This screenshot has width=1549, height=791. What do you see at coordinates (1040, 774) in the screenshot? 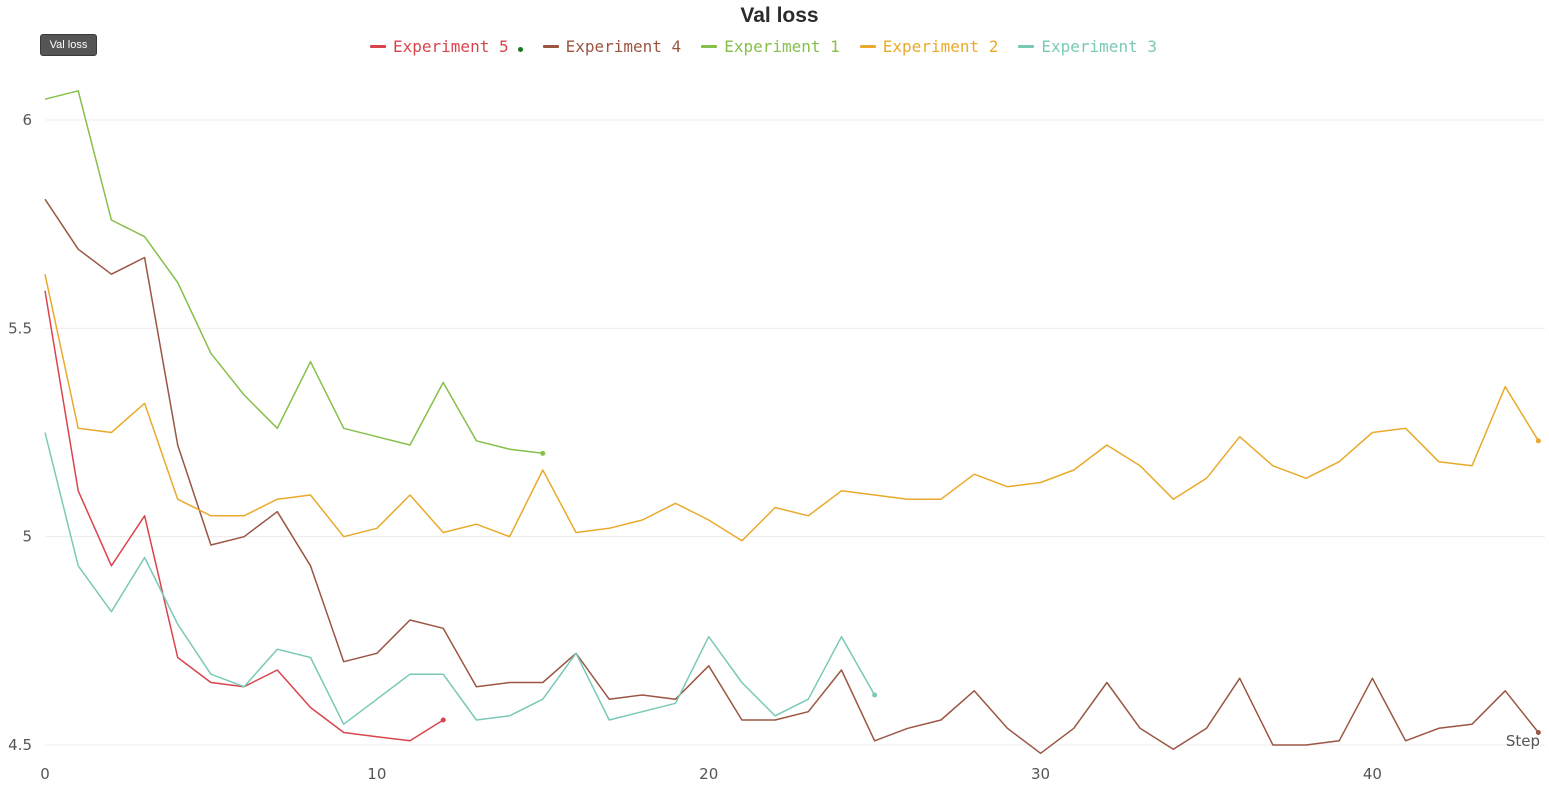
I see `x-tick-label: 30` at bounding box center [1040, 774].